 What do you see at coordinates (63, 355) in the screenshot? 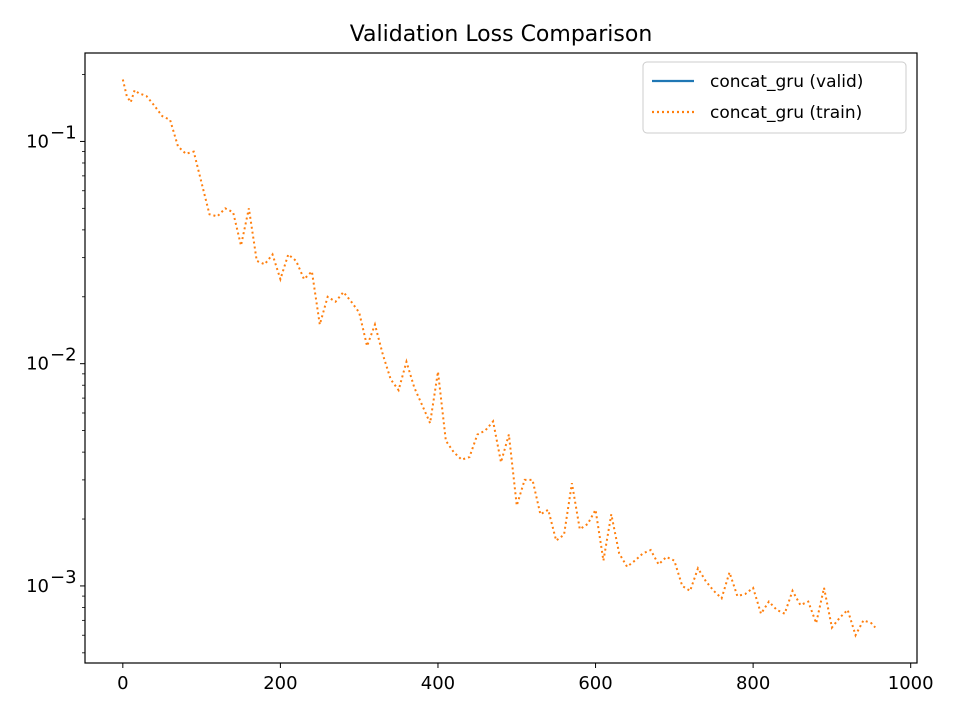
I see `y-tick-label-exponent: −2` at bounding box center [63, 355].